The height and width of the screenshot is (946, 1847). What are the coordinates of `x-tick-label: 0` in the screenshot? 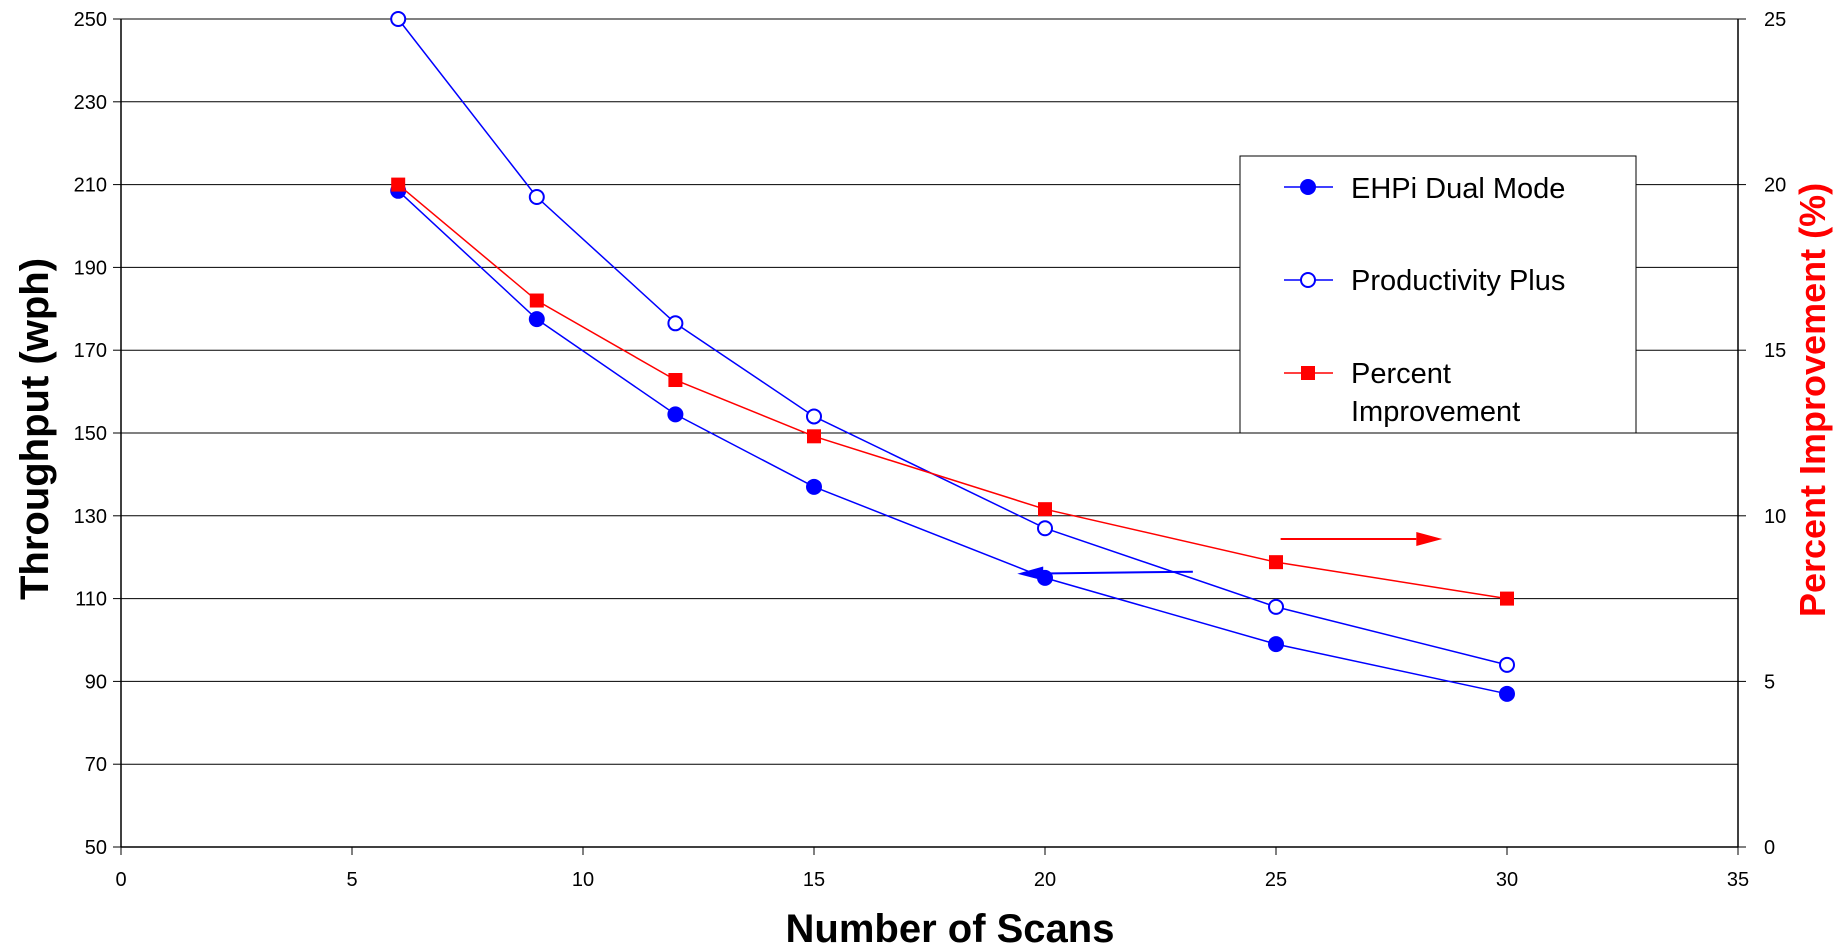 It's located at (120, 880).